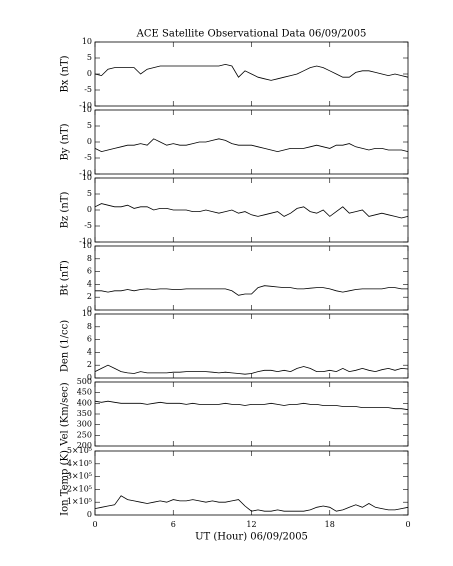 The width and height of the screenshot is (453, 566). I want to click on y-axis-label: Bt (nT), so click(65, 278).